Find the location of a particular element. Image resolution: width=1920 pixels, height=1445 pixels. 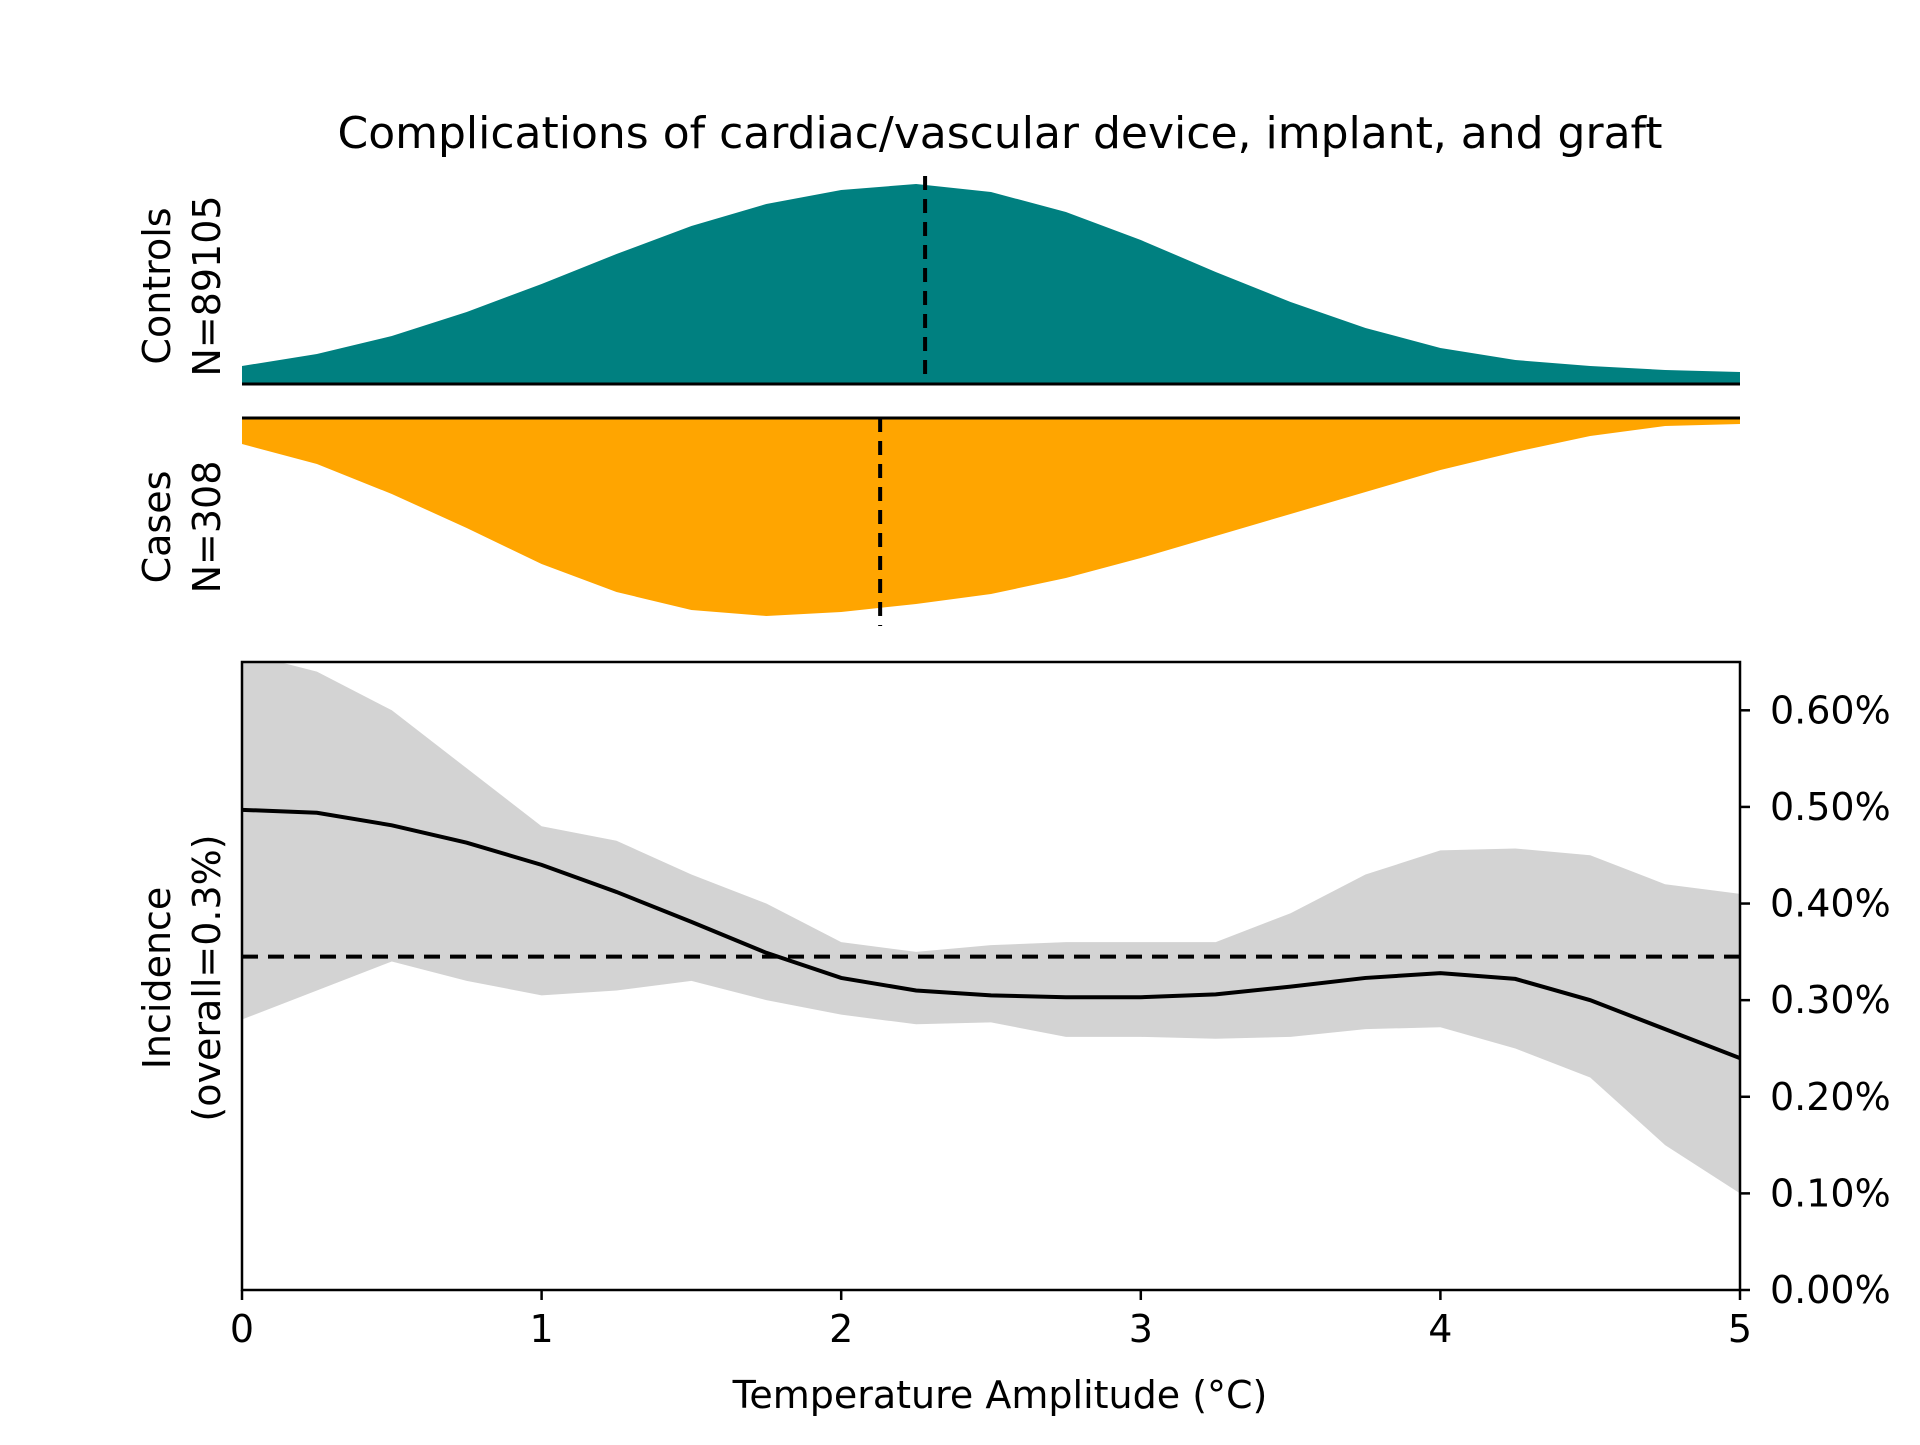

controls-density-area is located at coordinates (991, 284).